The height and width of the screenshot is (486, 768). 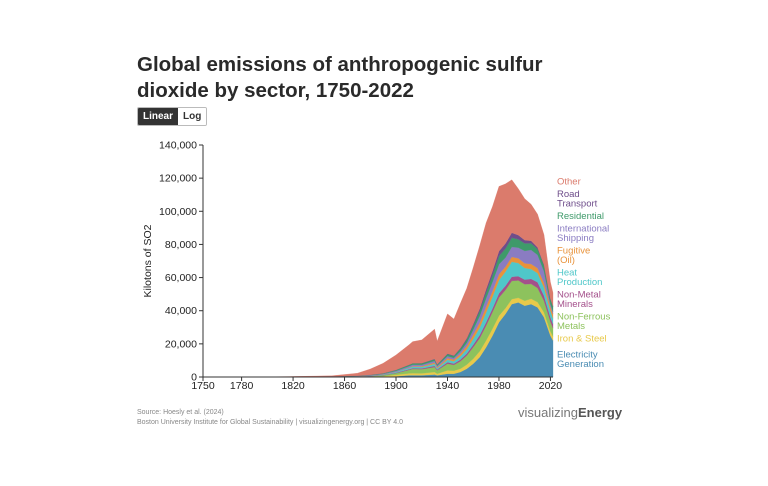 What do you see at coordinates (396, 386) in the screenshot?
I see `x-tick-label: 1900` at bounding box center [396, 386].